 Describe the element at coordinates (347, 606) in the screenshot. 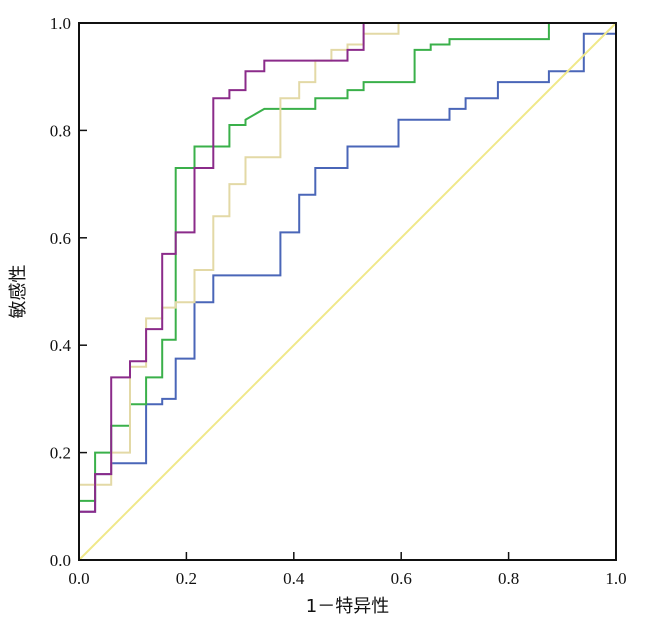

I see `x-axis-title: 1－特异性` at that location.